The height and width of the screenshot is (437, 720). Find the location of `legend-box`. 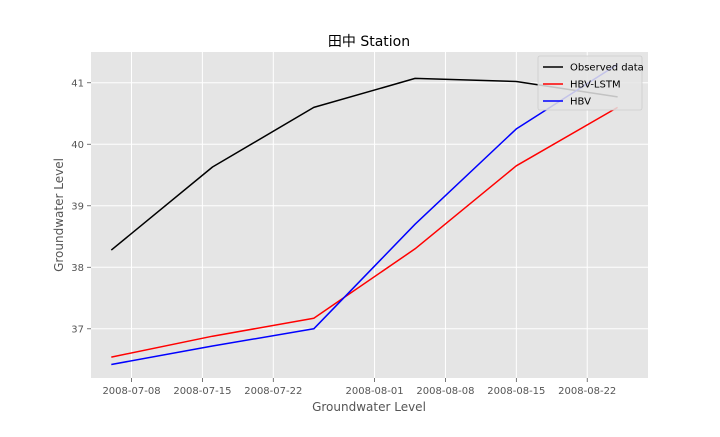

legend-box is located at coordinates (590, 83).